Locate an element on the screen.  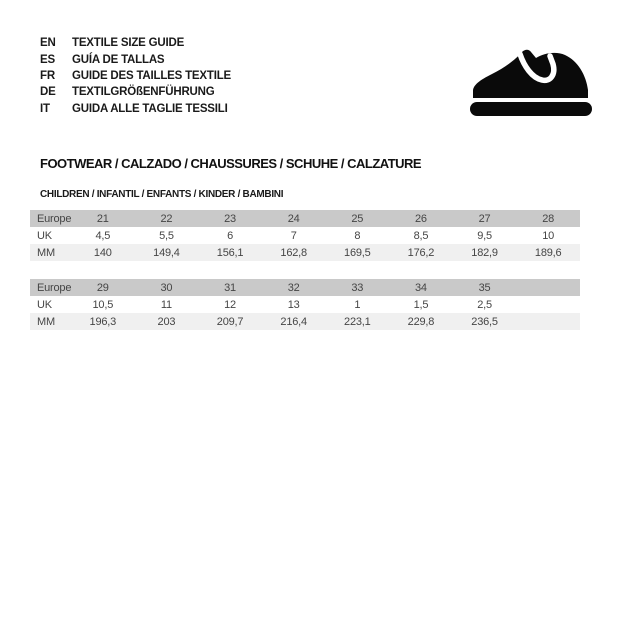
table-row-uk: UK 10,5 11 12 13 1 1,5 2,5 is located at coordinates (305, 304).